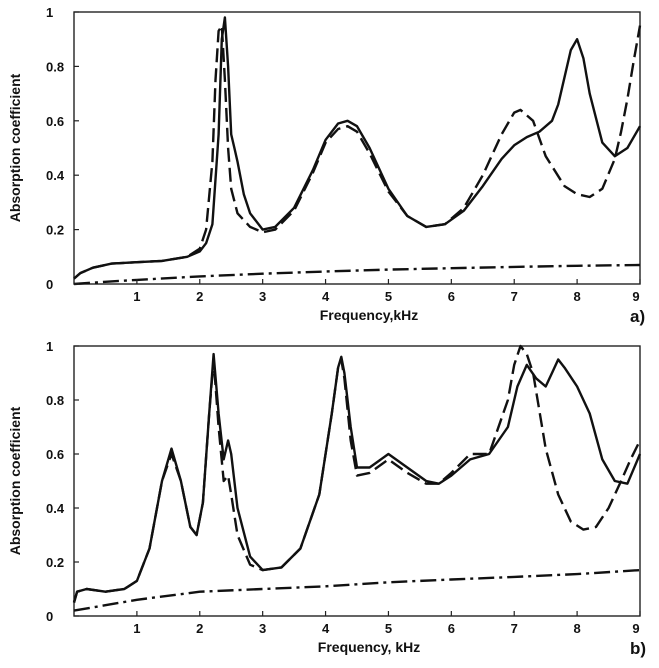 This screenshot has width=659, height=668. Describe the element at coordinates (369, 647) in the screenshot. I see `x-axis-label: Frequency, kHz` at that location.